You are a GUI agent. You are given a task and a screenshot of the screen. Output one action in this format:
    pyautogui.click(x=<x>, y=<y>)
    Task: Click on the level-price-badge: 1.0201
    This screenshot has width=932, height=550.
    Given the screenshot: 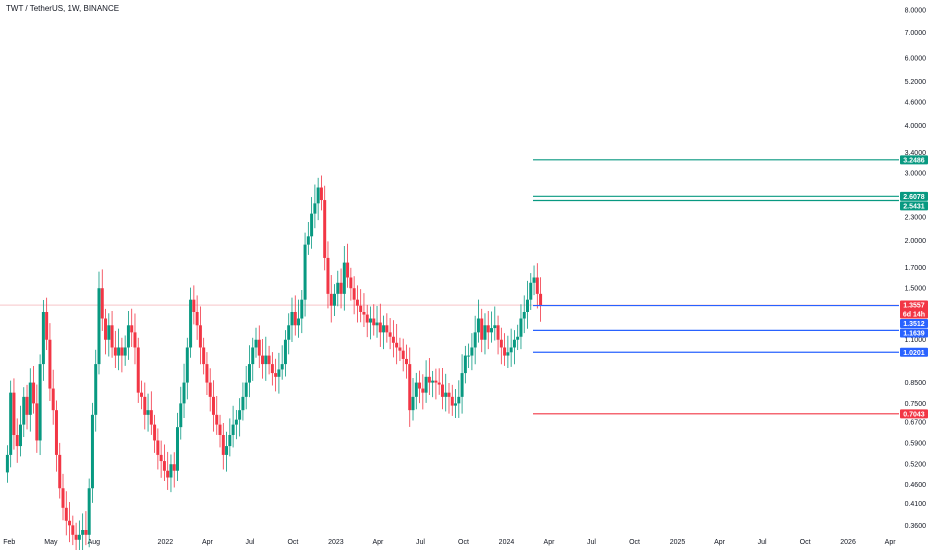 What is the action you would take?
    pyautogui.click(x=914, y=352)
    